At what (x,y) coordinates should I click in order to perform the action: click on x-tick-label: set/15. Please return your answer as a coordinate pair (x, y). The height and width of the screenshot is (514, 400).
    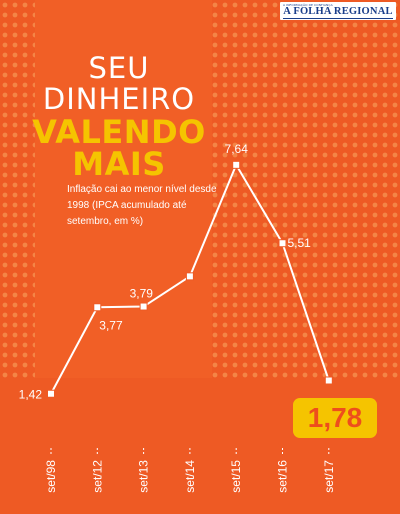
    Looking at the image, I should click on (236, 476).